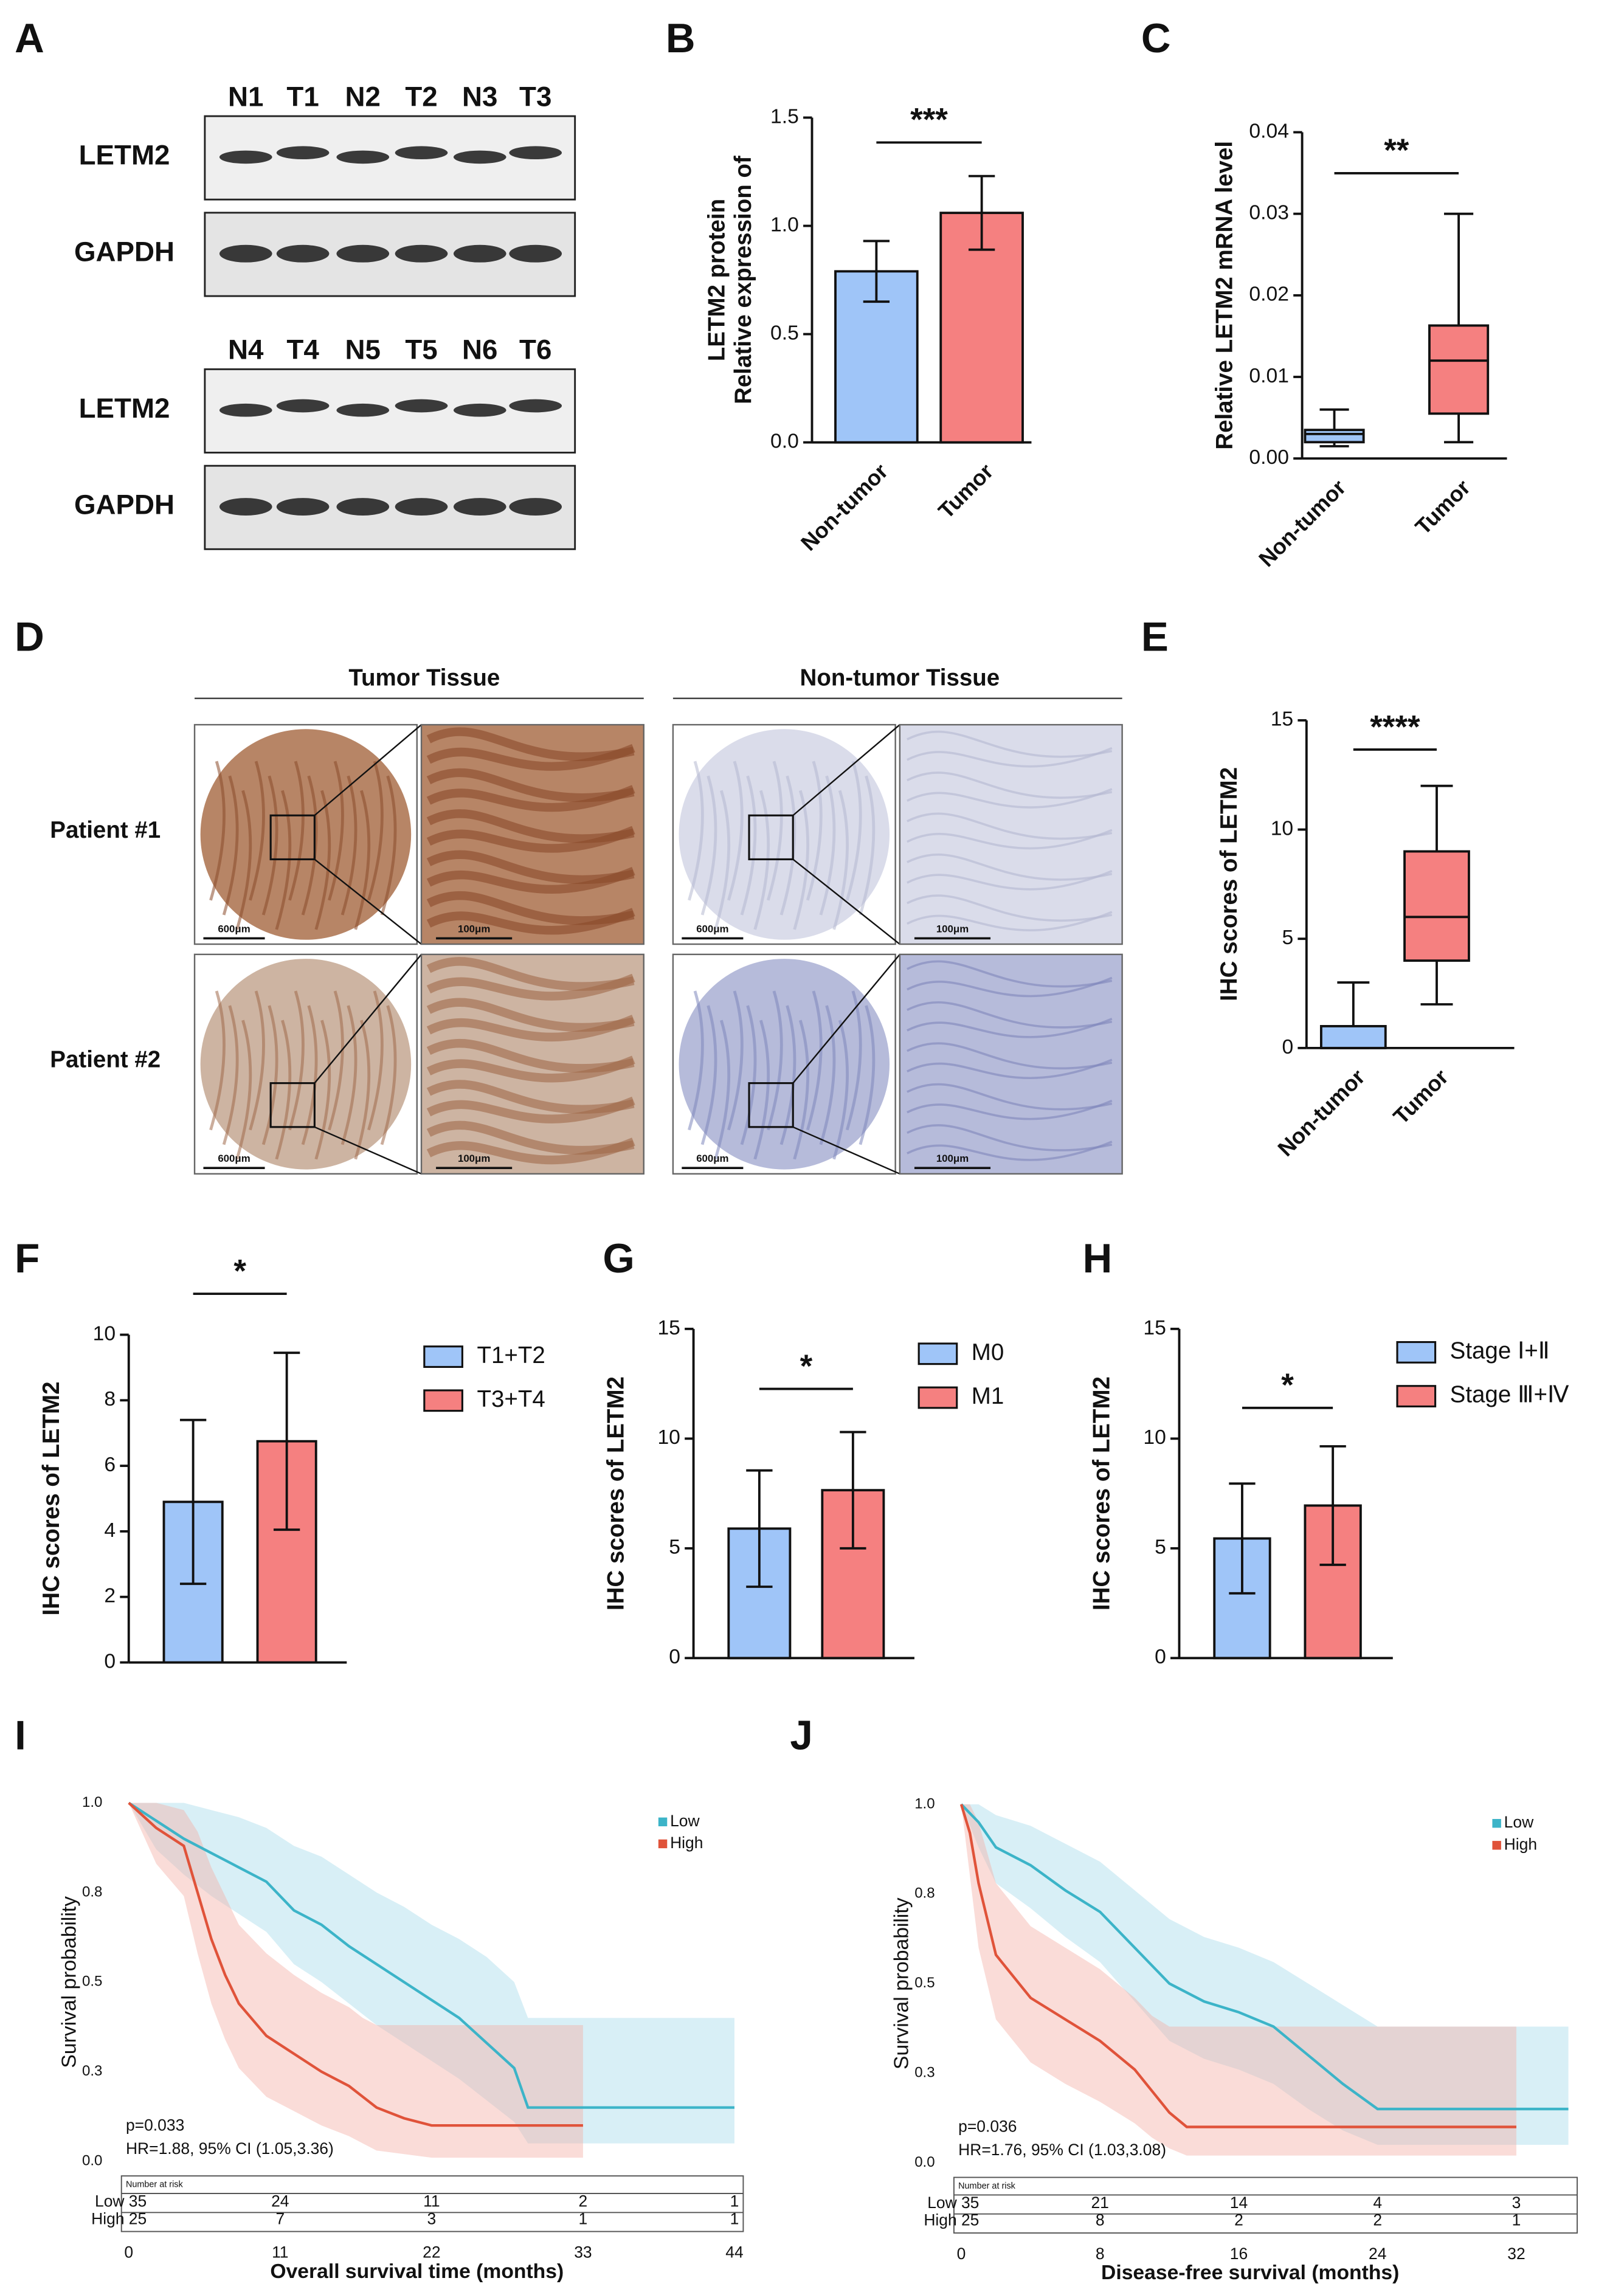  What do you see at coordinates (1269, 131) in the screenshot?
I see `y-tick-label: 0.04` at bounding box center [1269, 131].